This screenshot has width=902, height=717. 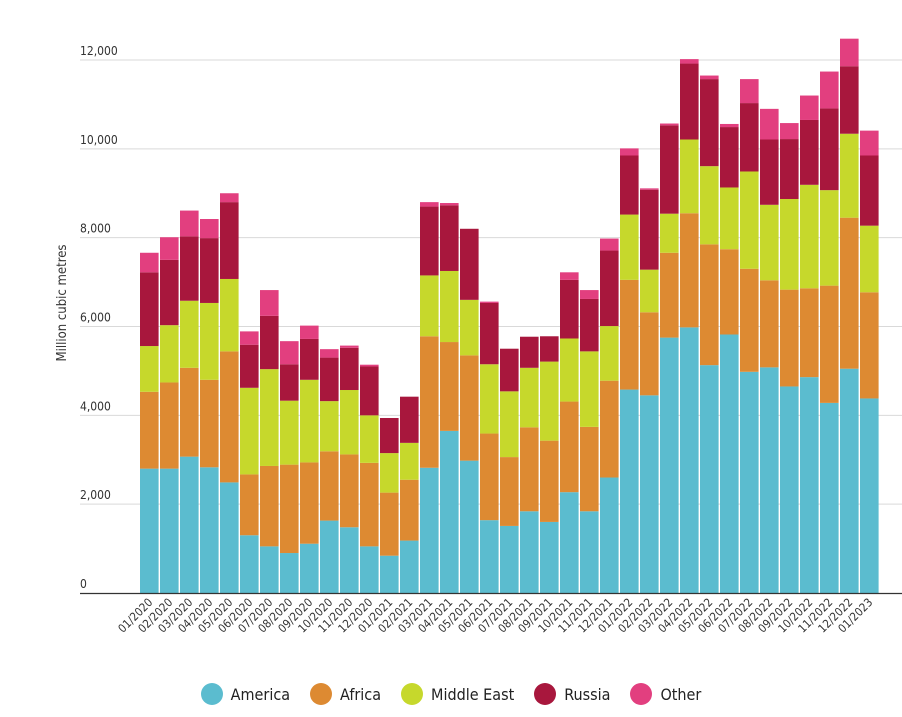 I want to click on bar-russia-05-2021, so click(x=469, y=264).